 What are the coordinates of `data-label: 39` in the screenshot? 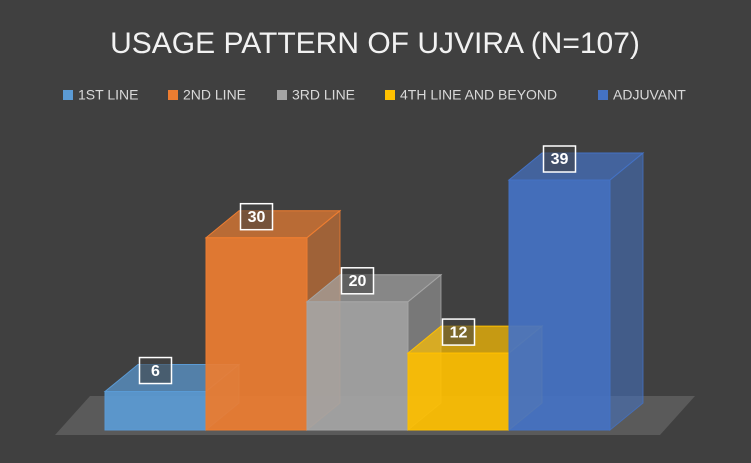 It's located at (560, 159).